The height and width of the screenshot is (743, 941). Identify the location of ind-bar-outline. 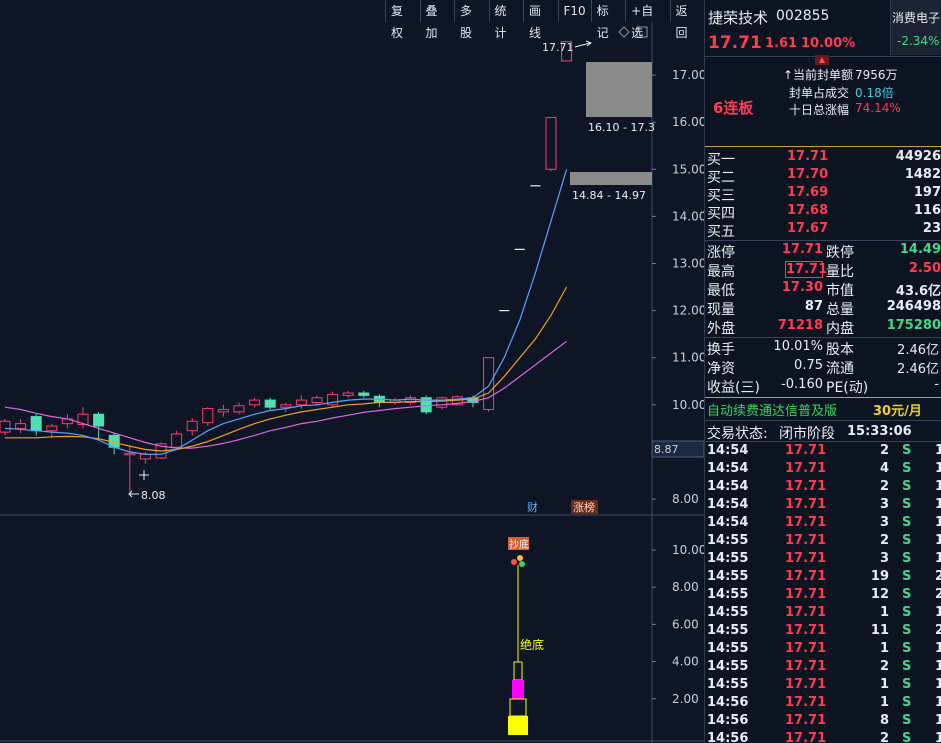
(518, 671).